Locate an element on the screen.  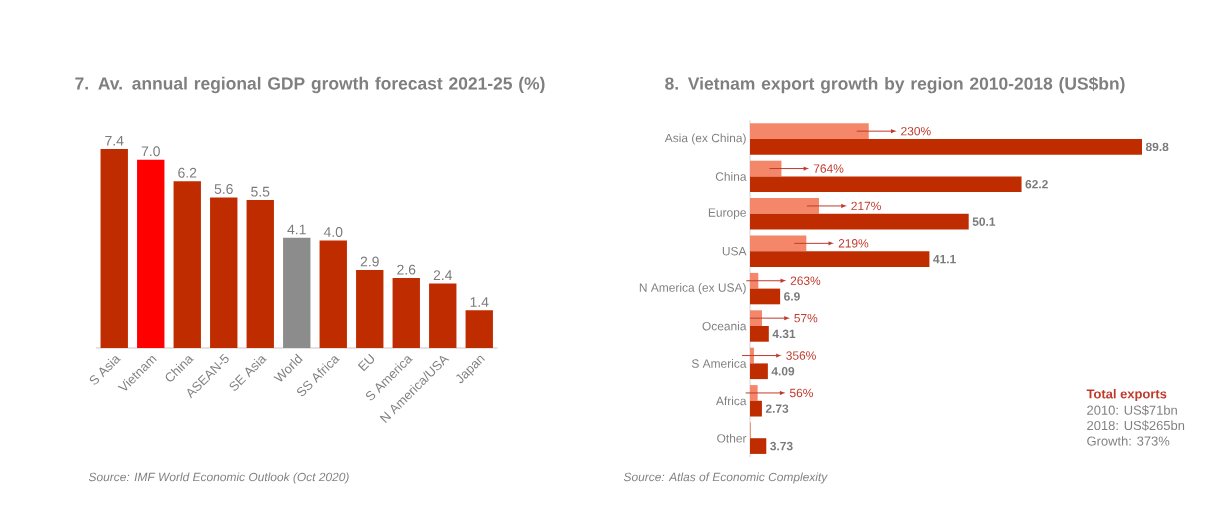
annotation: 356% is located at coordinates (801, 355).